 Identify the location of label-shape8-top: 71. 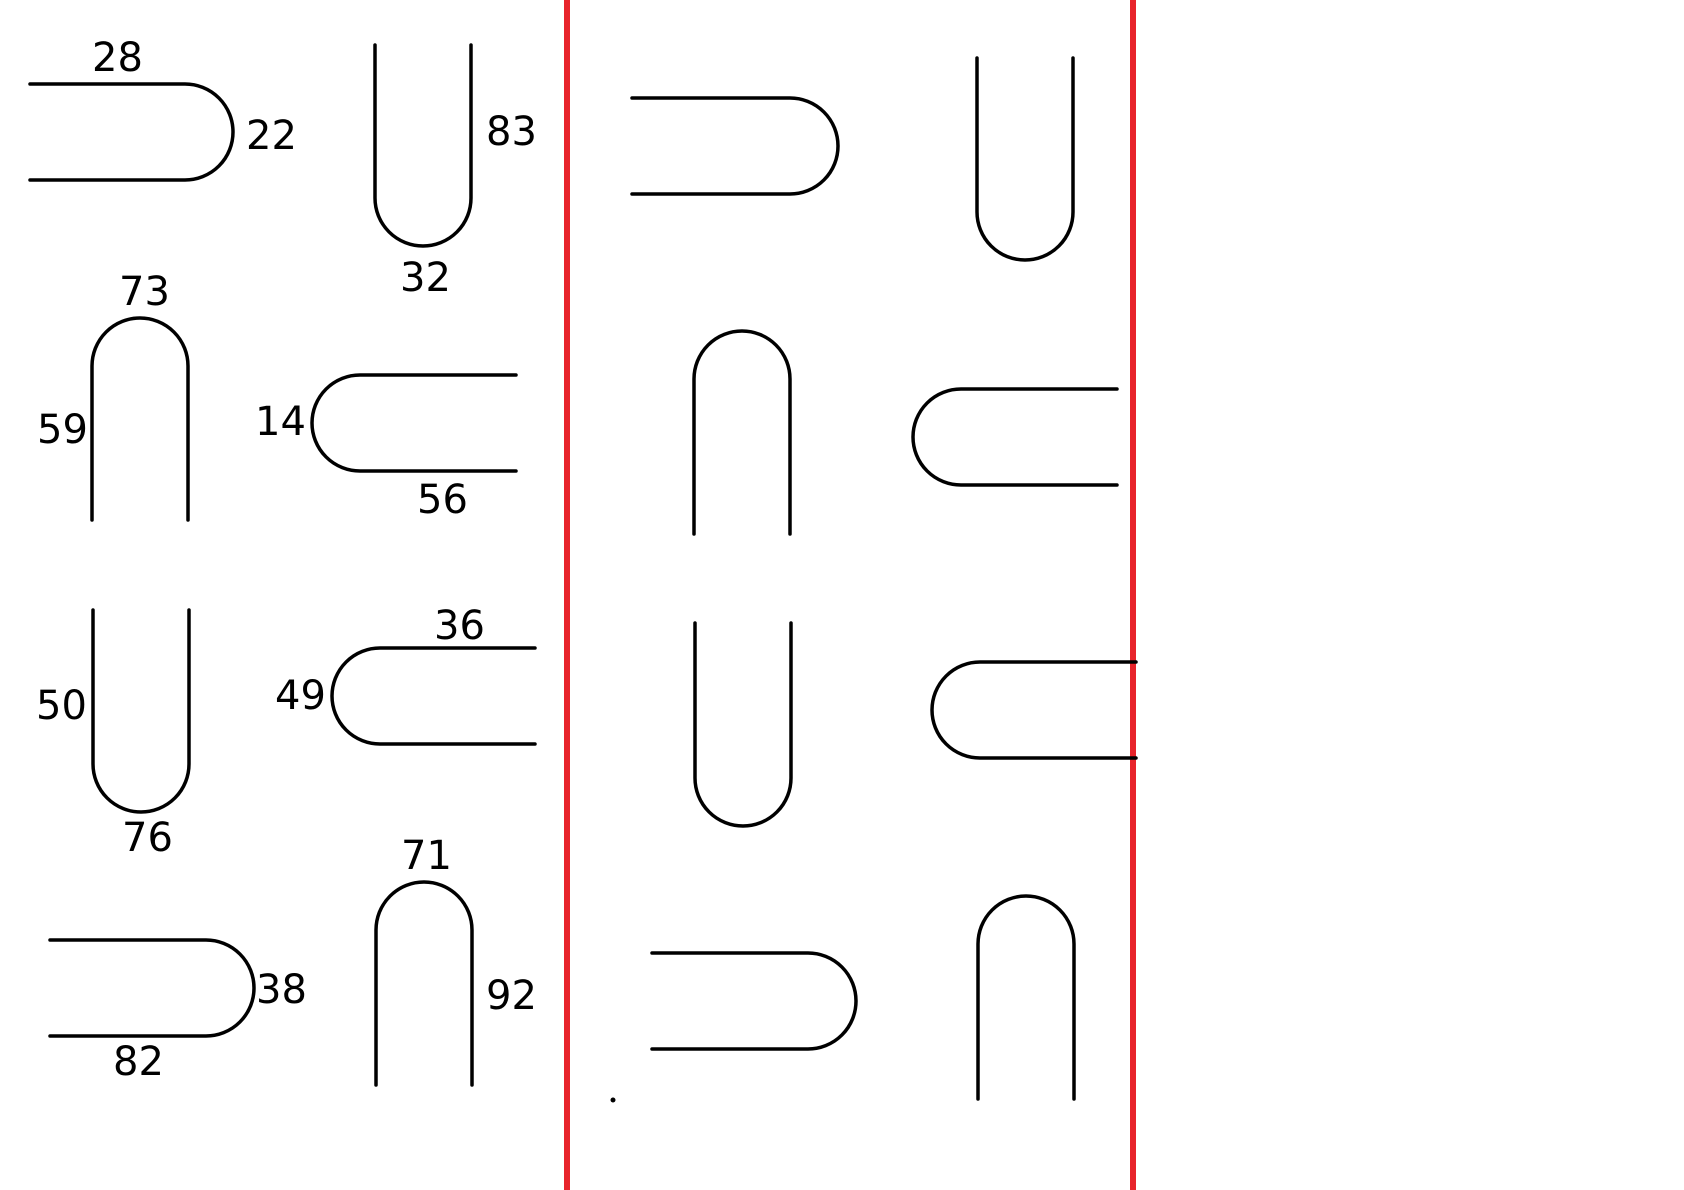
(426, 856).